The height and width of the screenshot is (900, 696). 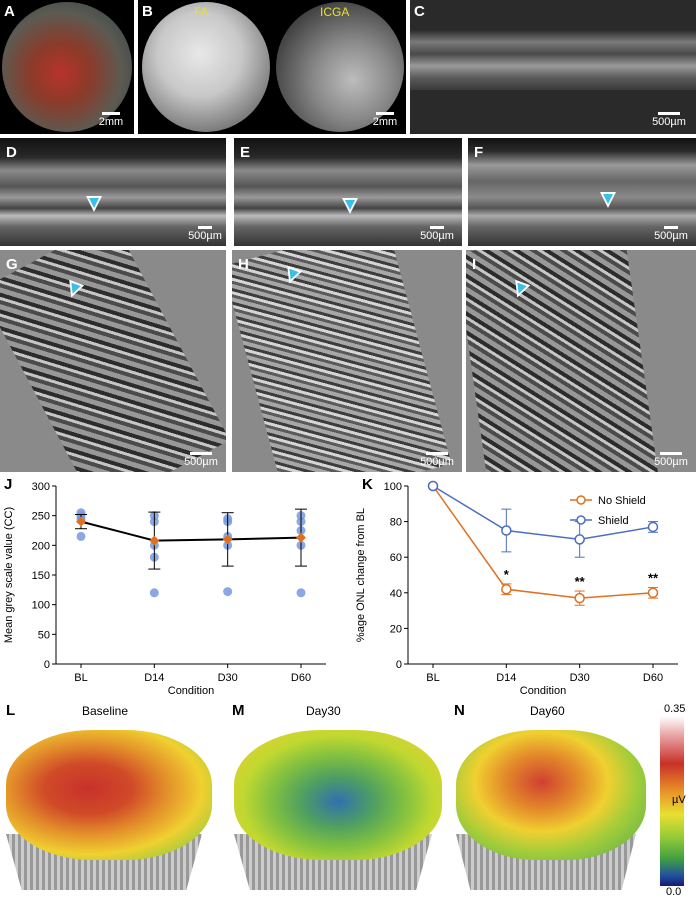 I want to click on colorbar, so click(x=672, y=801).